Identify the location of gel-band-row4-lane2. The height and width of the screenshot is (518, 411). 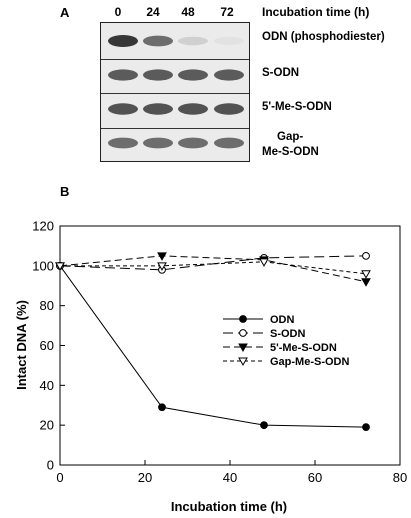
(158, 143).